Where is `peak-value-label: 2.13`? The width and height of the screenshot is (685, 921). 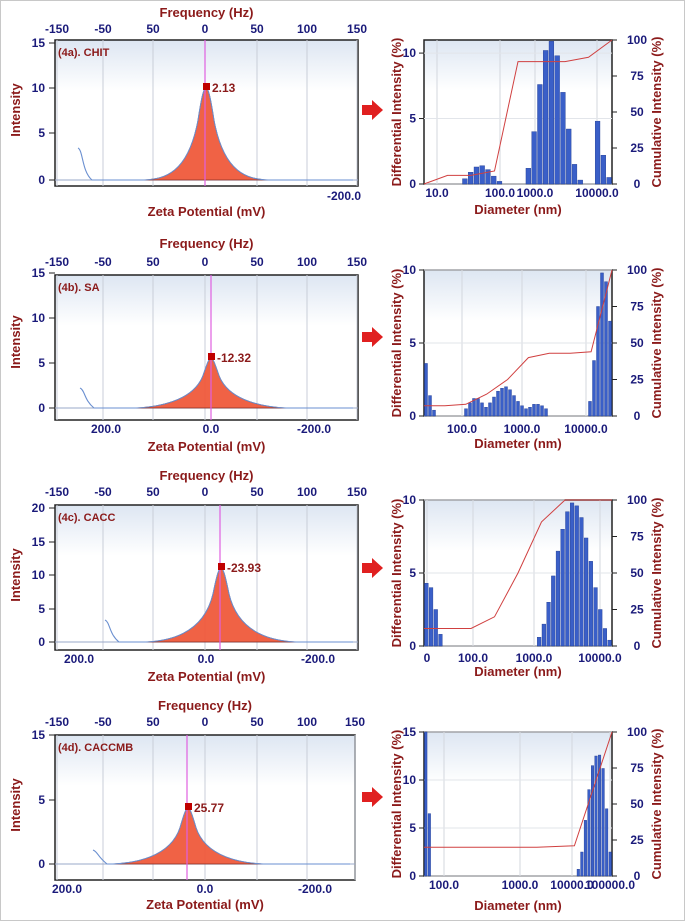
peak-value-label: 2.13 is located at coordinates (224, 88).